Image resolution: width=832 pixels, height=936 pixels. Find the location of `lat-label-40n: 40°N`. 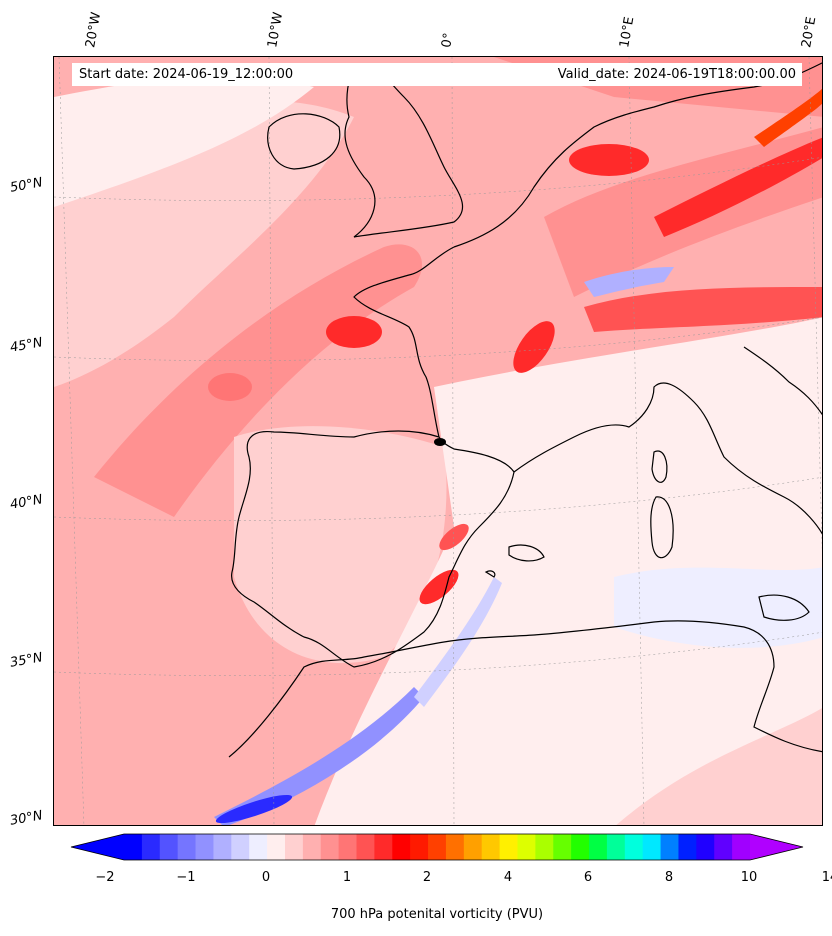

lat-label-40n: 40°N is located at coordinates (26, 502).